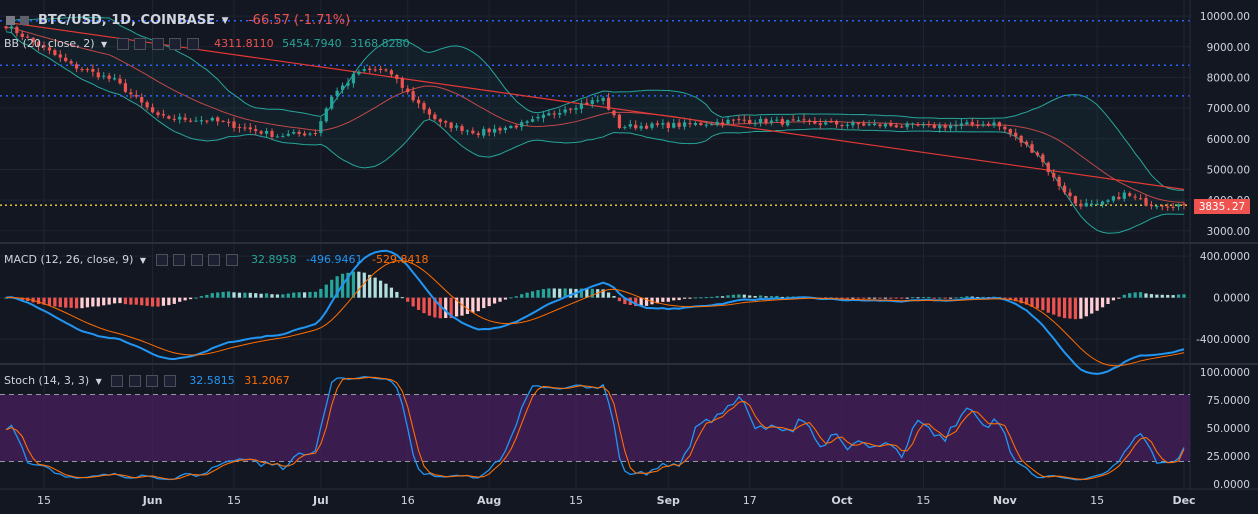 This screenshot has width=1258, height=514. What do you see at coordinates (1228, 457) in the screenshot?
I see `stoch-axis-label: 25.0000` at bounding box center [1228, 457].